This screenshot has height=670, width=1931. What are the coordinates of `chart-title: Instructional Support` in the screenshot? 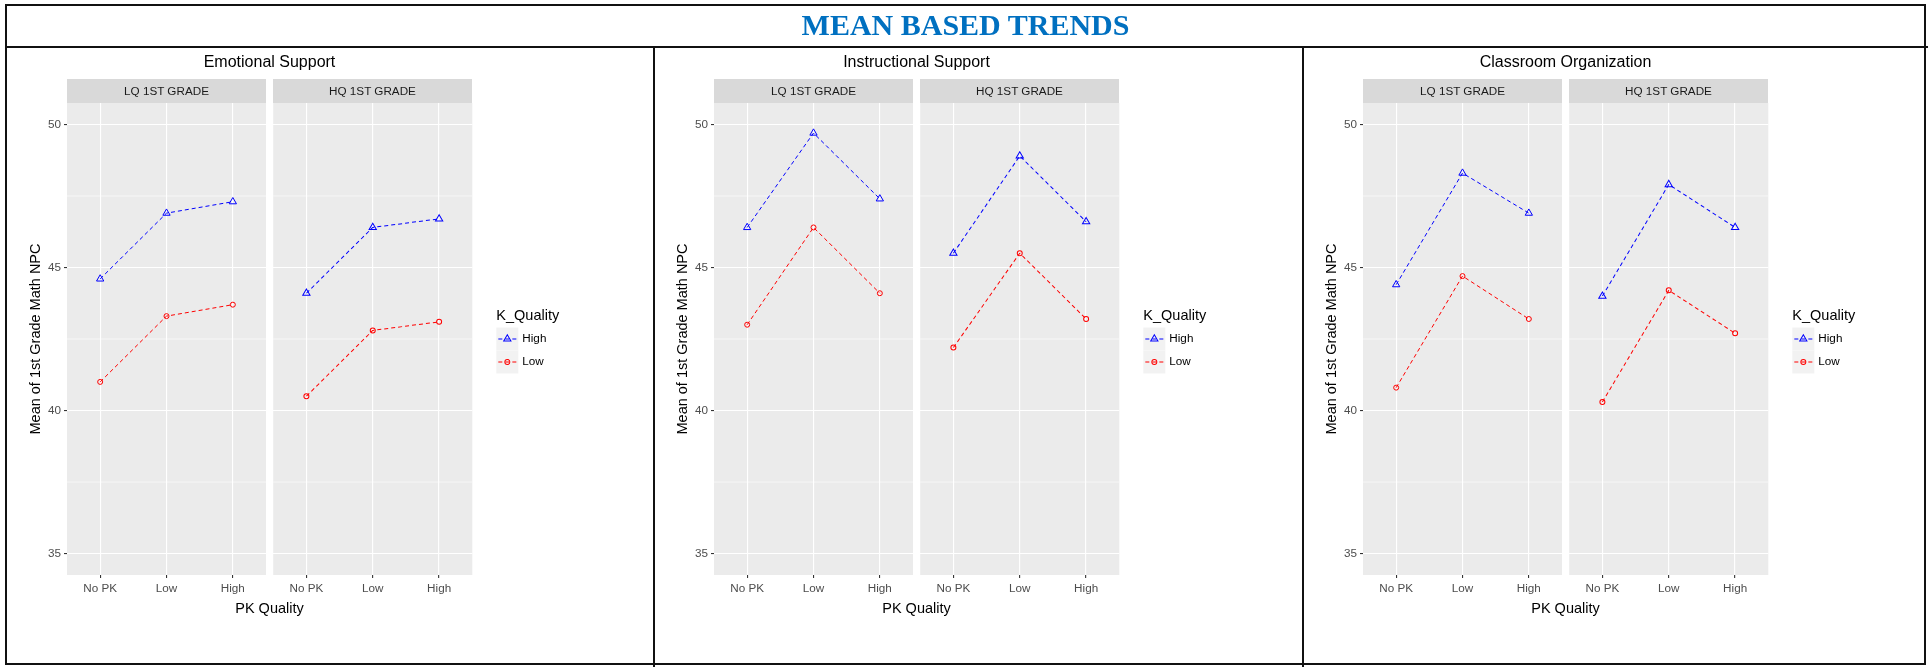 It's located at (916, 62).